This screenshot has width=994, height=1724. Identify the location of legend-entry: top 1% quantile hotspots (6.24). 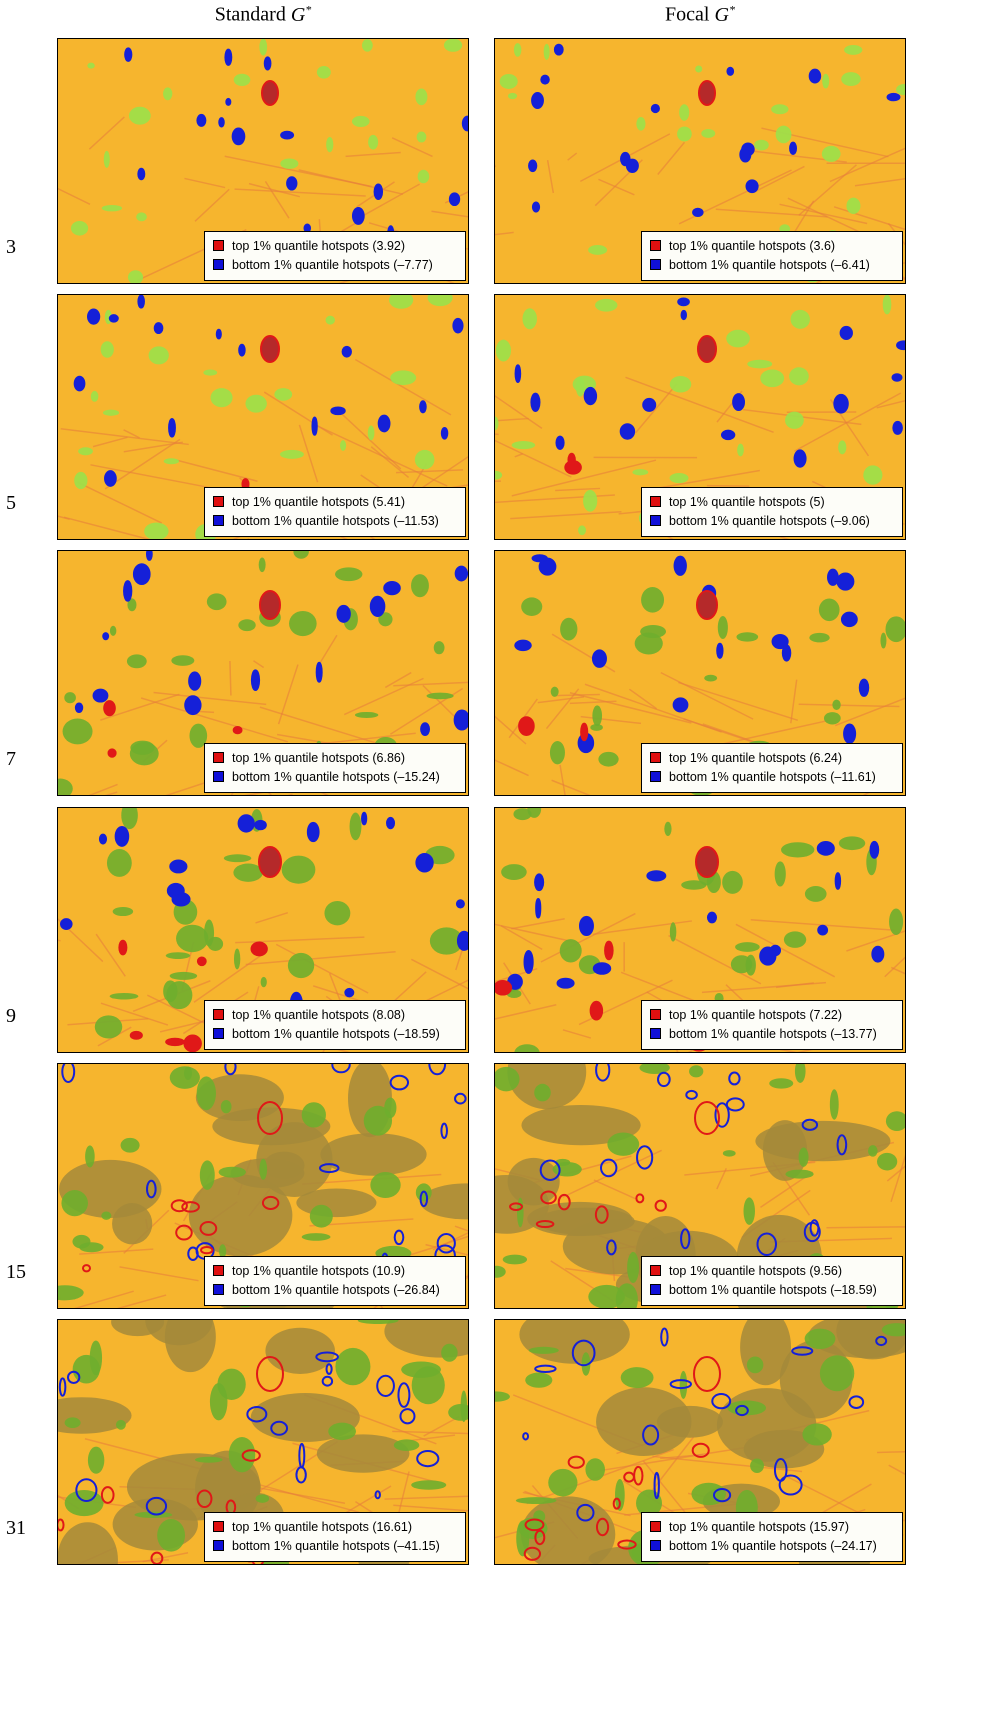
(776, 758).